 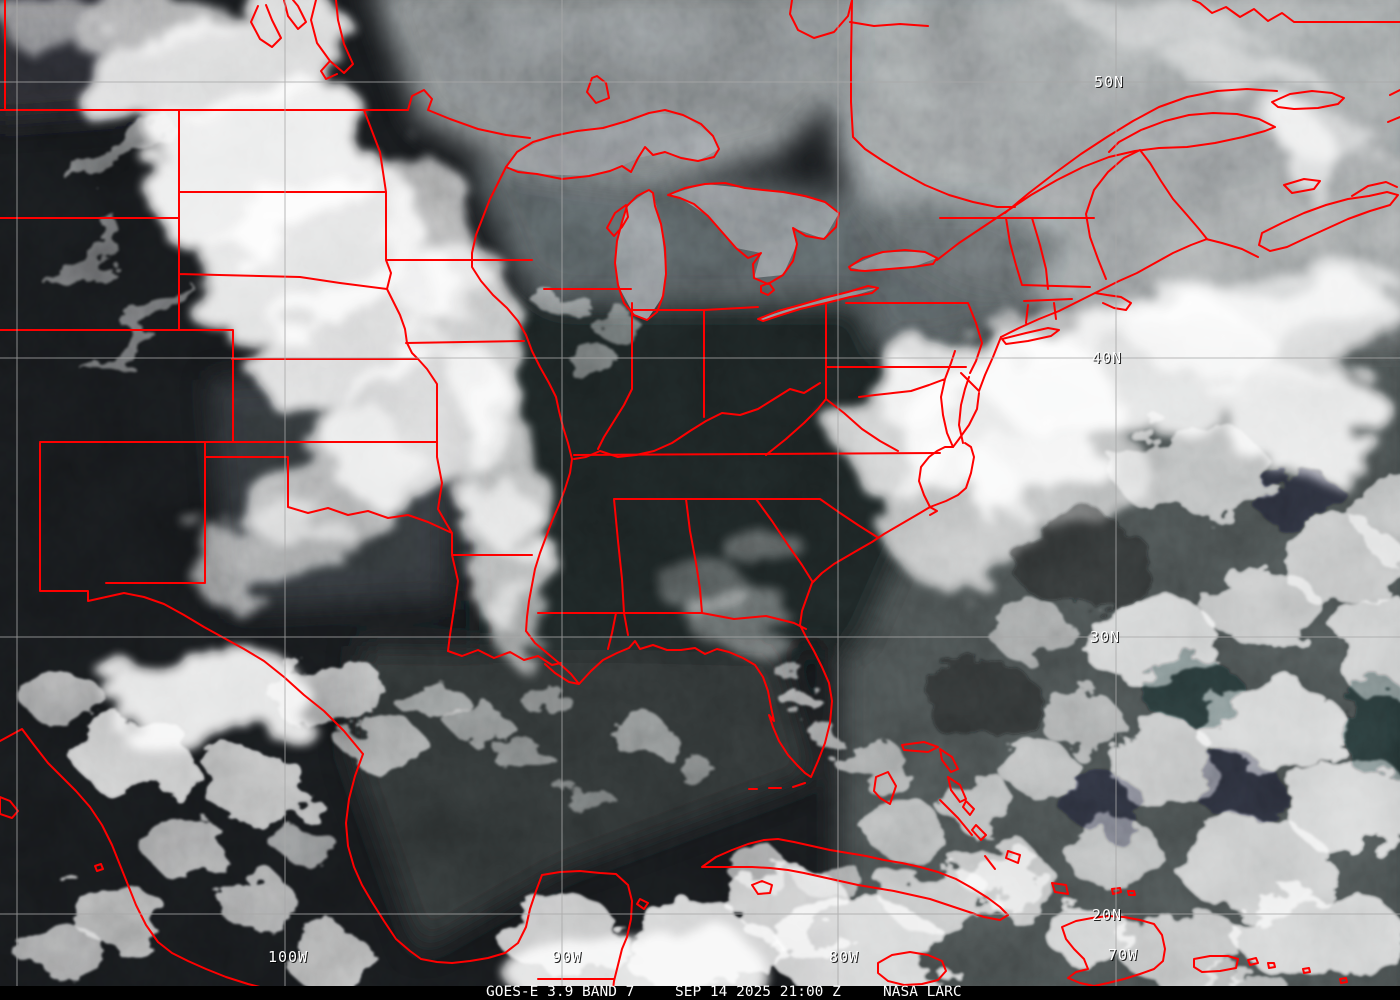 What do you see at coordinates (612, 144) in the screenshot?
I see `border-lake-superior` at bounding box center [612, 144].